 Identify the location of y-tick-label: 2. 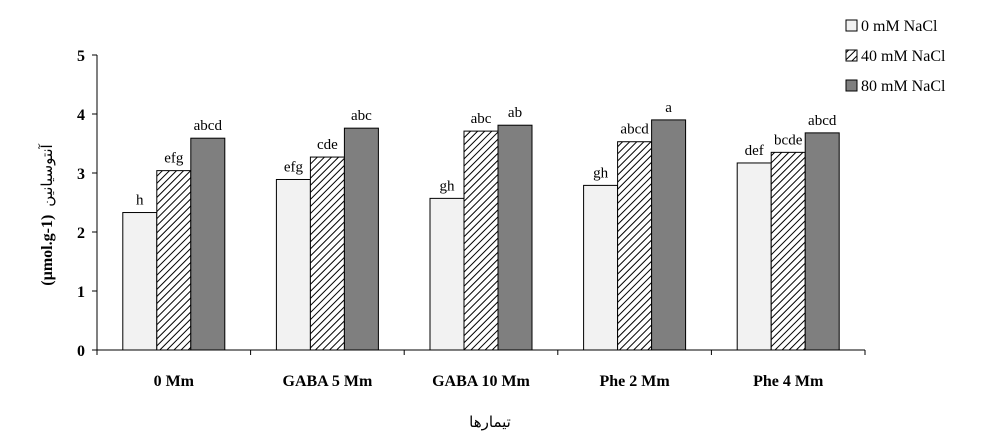
(81, 233).